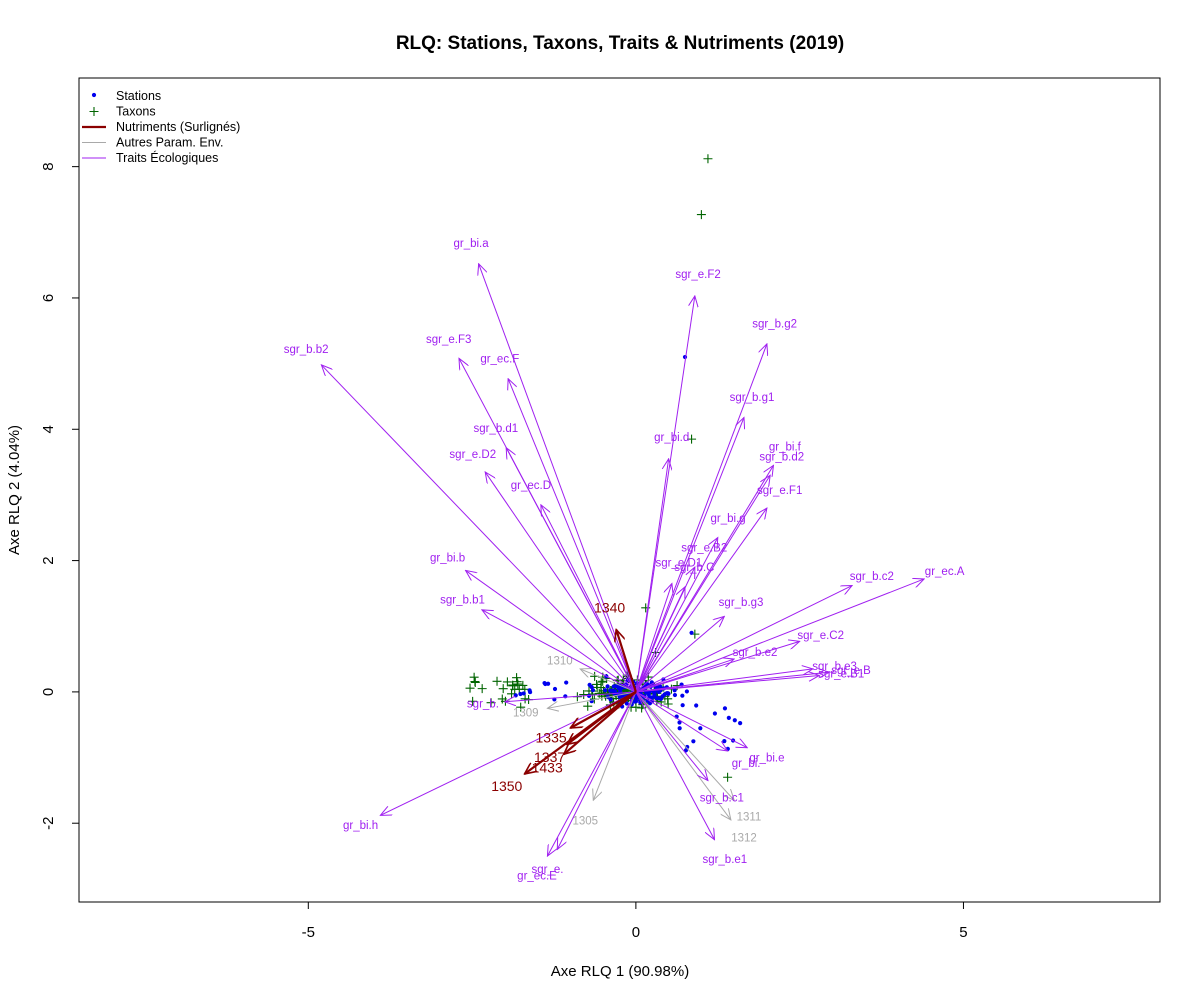 The height and width of the screenshot is (1000, 1200). What do you see at coordinates (48, 692) in the screenshot?
I see `y-tick-label: 0` at bounding box center [48, 692].